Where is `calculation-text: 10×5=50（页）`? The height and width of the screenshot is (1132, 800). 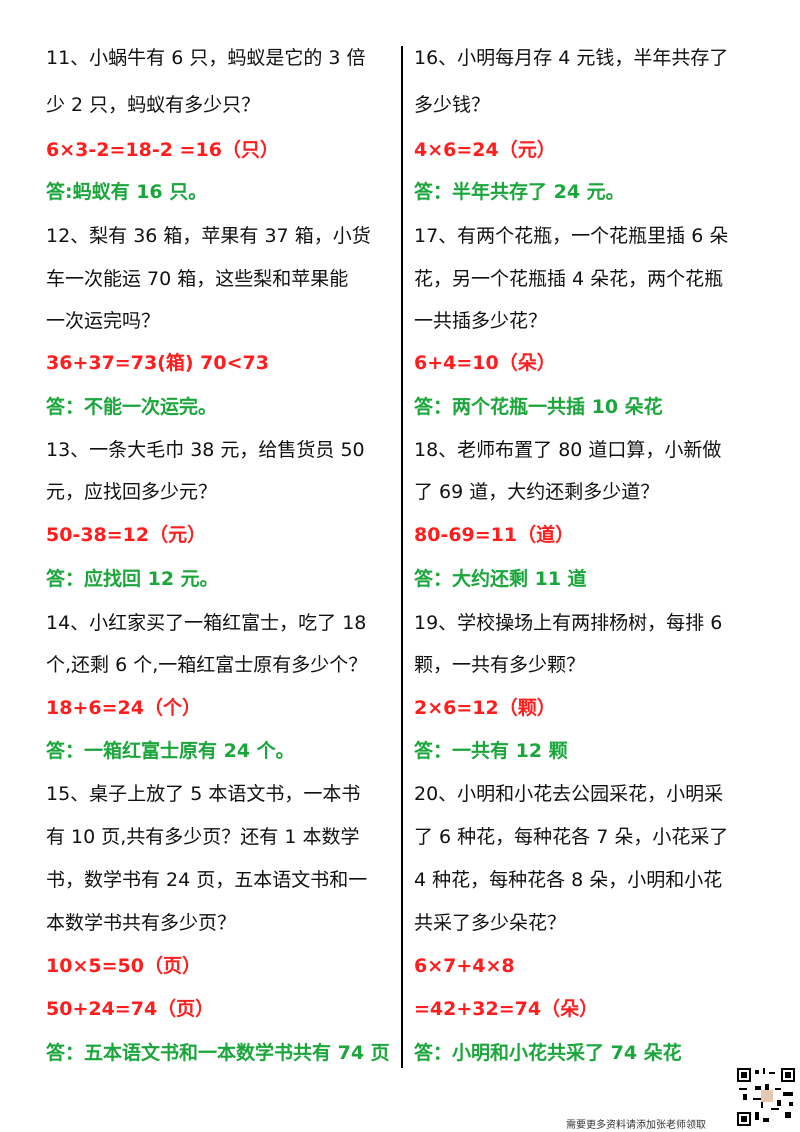
calculation-text: 10×5=50（页） is located at coordinates (123, 966).